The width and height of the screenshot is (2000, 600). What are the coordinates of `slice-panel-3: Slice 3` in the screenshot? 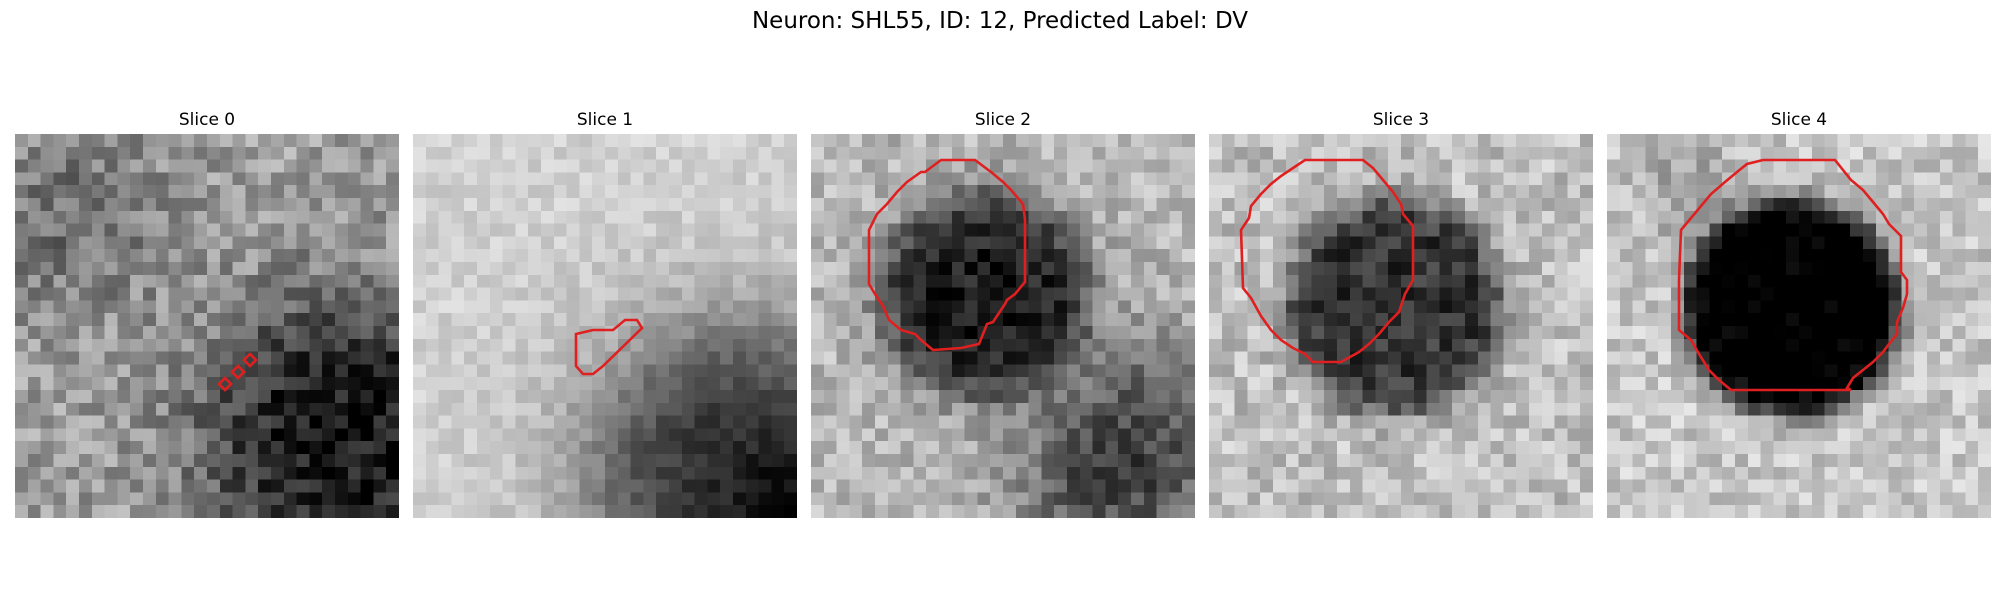 It's located at (1401, 313).